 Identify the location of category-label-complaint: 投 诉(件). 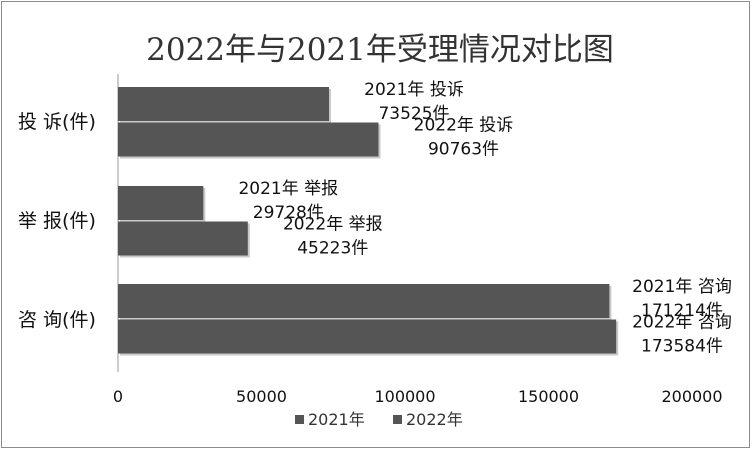
(57, 122).